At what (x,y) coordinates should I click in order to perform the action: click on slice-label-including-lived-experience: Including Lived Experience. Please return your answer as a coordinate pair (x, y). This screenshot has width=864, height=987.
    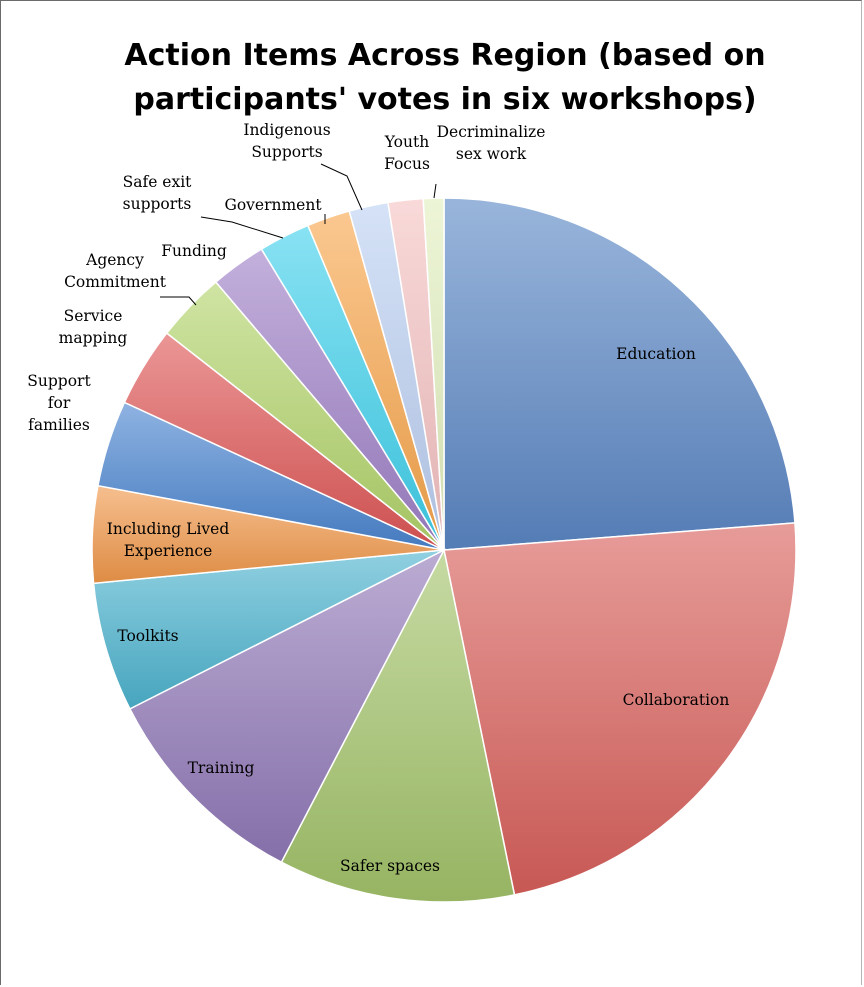
    Looking at the image, I should click on (168, 540).